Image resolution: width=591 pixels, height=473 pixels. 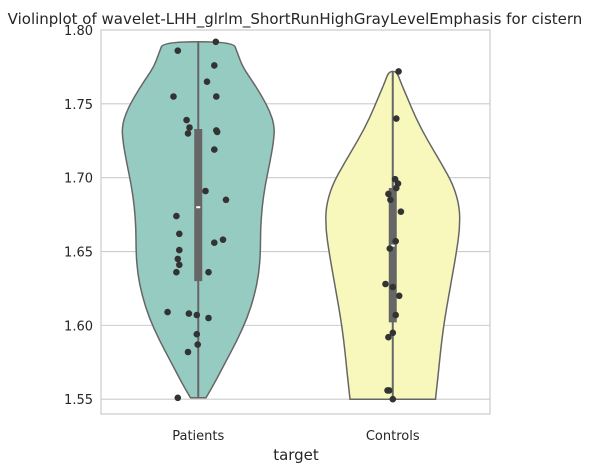 I want to click on x-tick-label: Patients, so click(x=198, y=436).